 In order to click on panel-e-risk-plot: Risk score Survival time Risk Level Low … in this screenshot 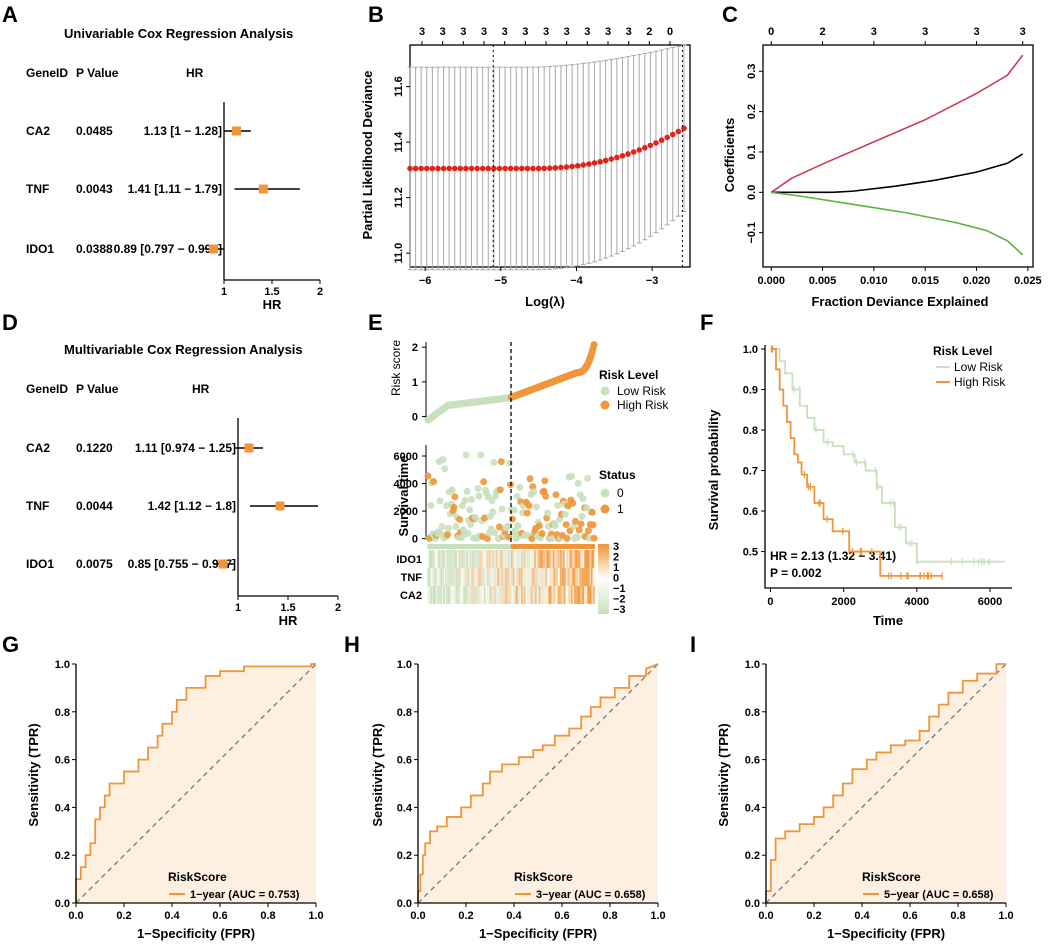, I will do `click(529, 478)`.